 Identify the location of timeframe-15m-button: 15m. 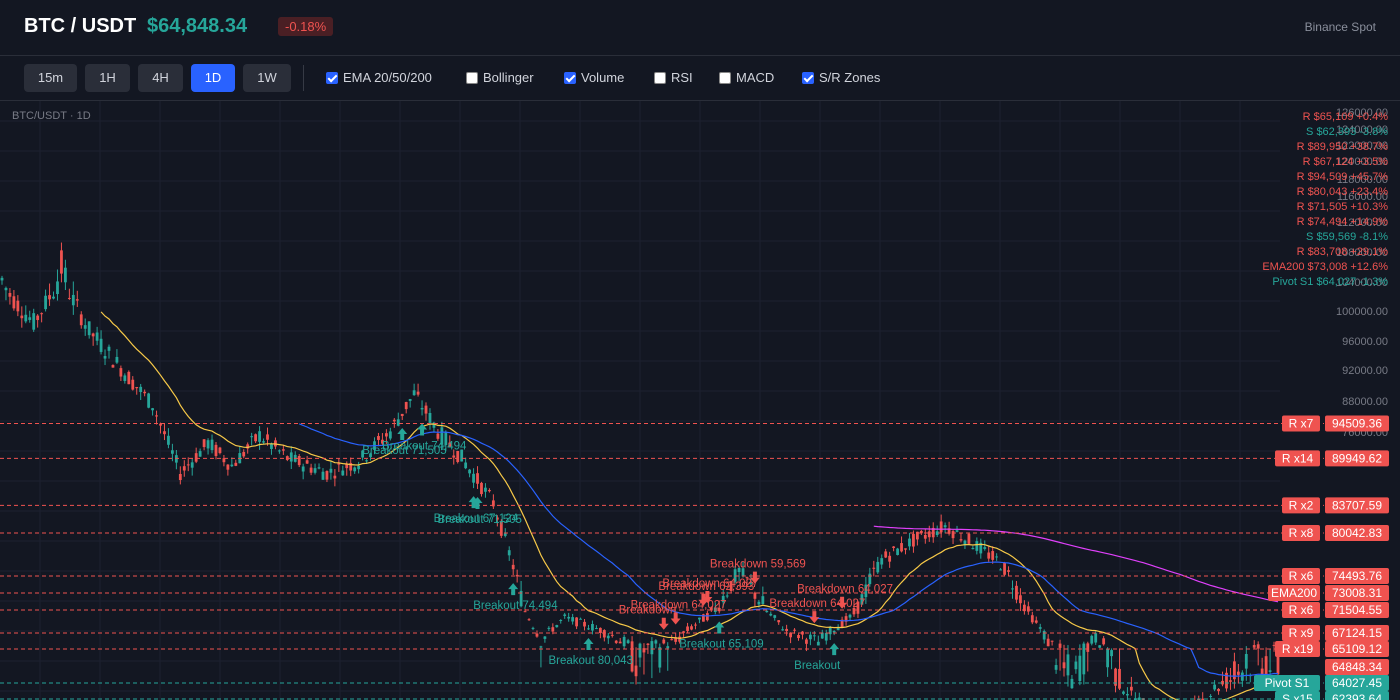
(50, 78).